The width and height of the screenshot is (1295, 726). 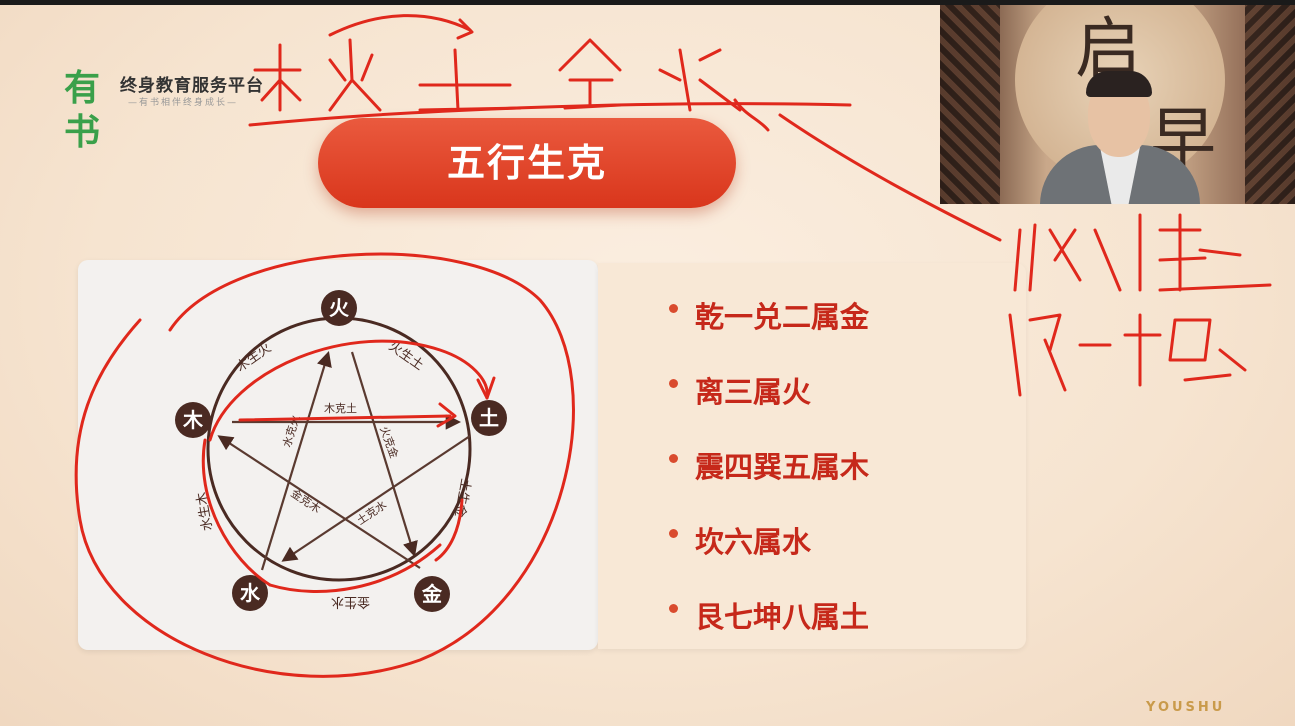 I want to click on list-item: 艮七坤八属土, so click(x=767, y=627).